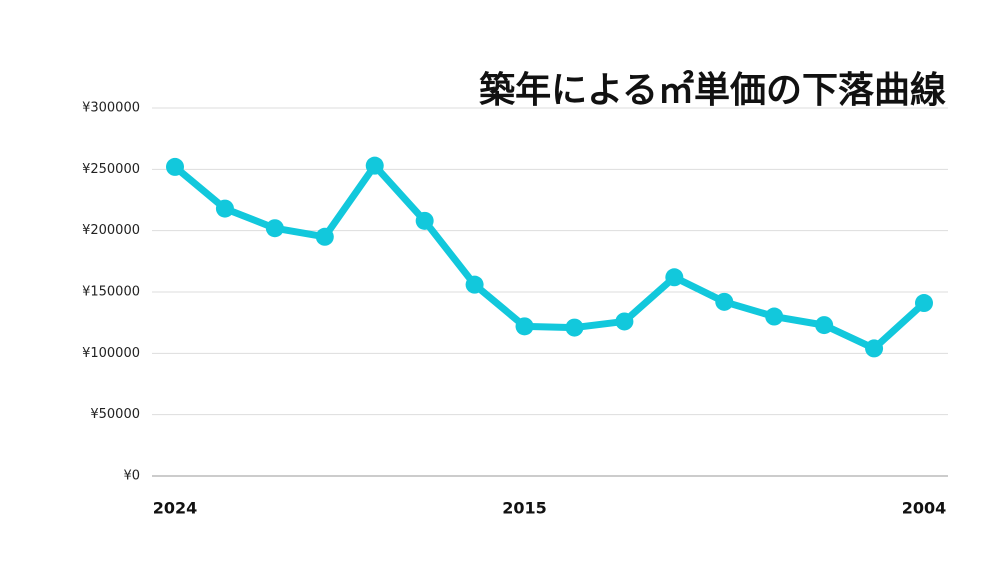  What do you see at coordinates (111, 292) in the screenshot?
I see `y-tick-label: ¥150000` at bounding box center [111, 292].